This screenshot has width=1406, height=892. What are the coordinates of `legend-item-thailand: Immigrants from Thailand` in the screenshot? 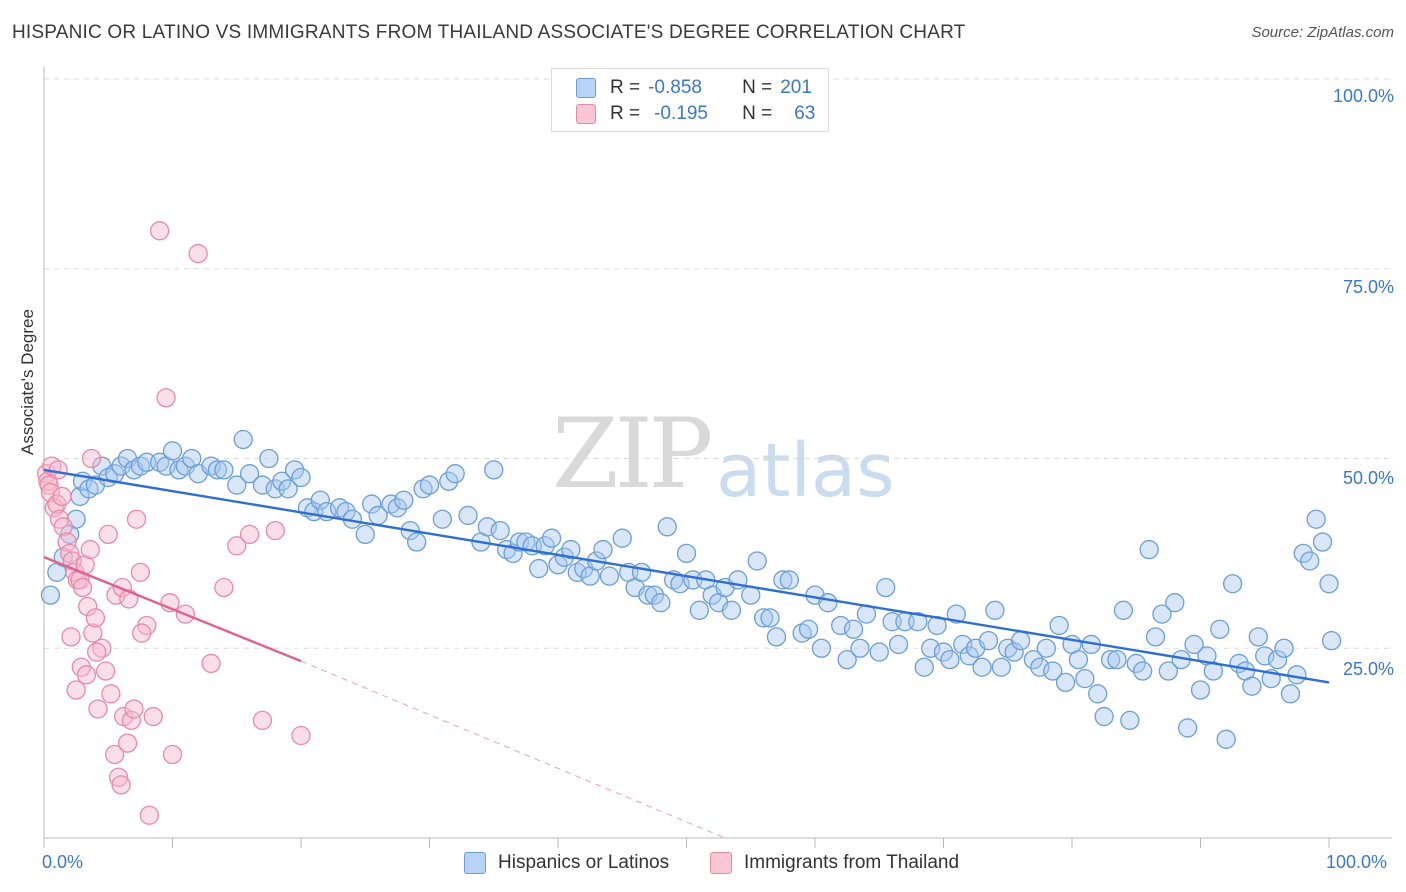 It's located at (834, 863).